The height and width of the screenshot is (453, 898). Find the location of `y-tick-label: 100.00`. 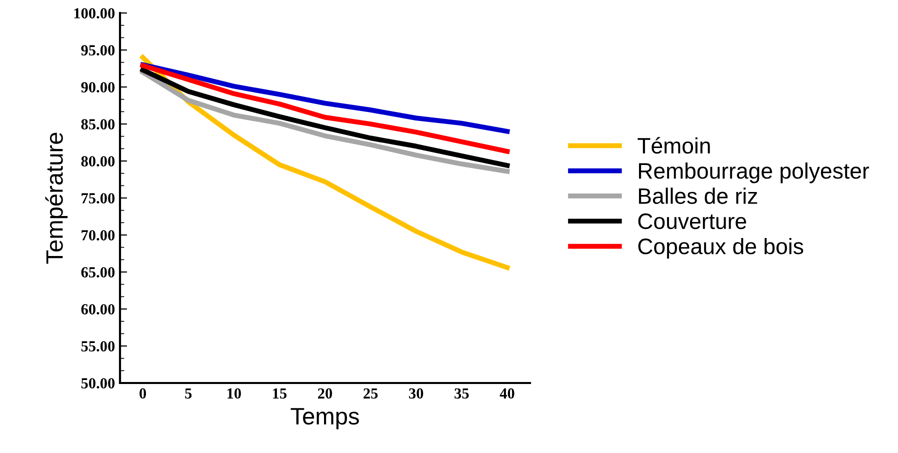

y-tick-label: 100.00 is located at coordinates (94, 13).